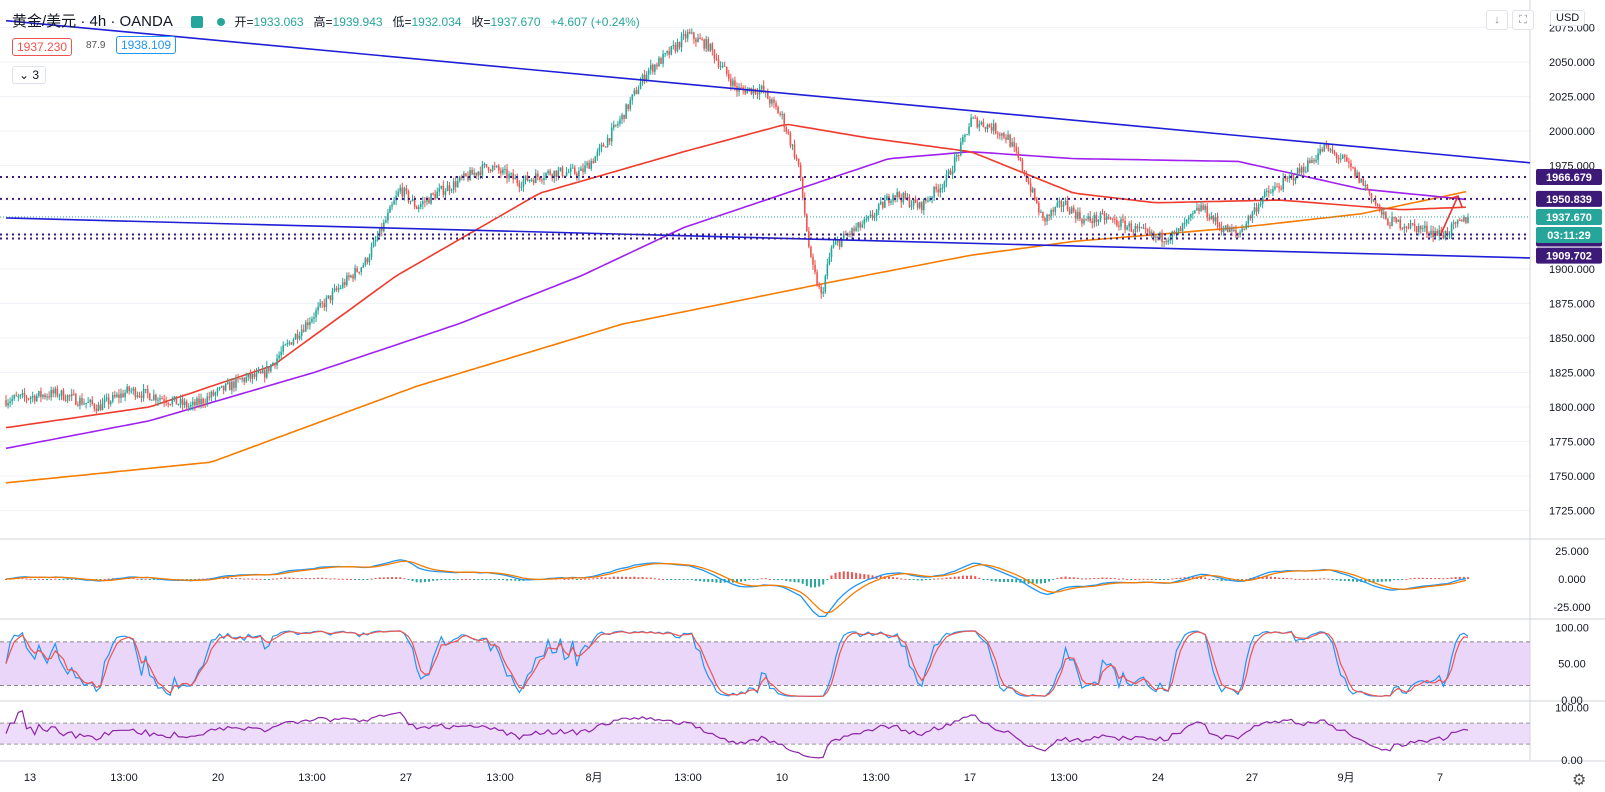  What do you see at coordinates (146, 45) in the screenshot?
I see `buy-button: 1938.109` at bounding box center [146, 45].